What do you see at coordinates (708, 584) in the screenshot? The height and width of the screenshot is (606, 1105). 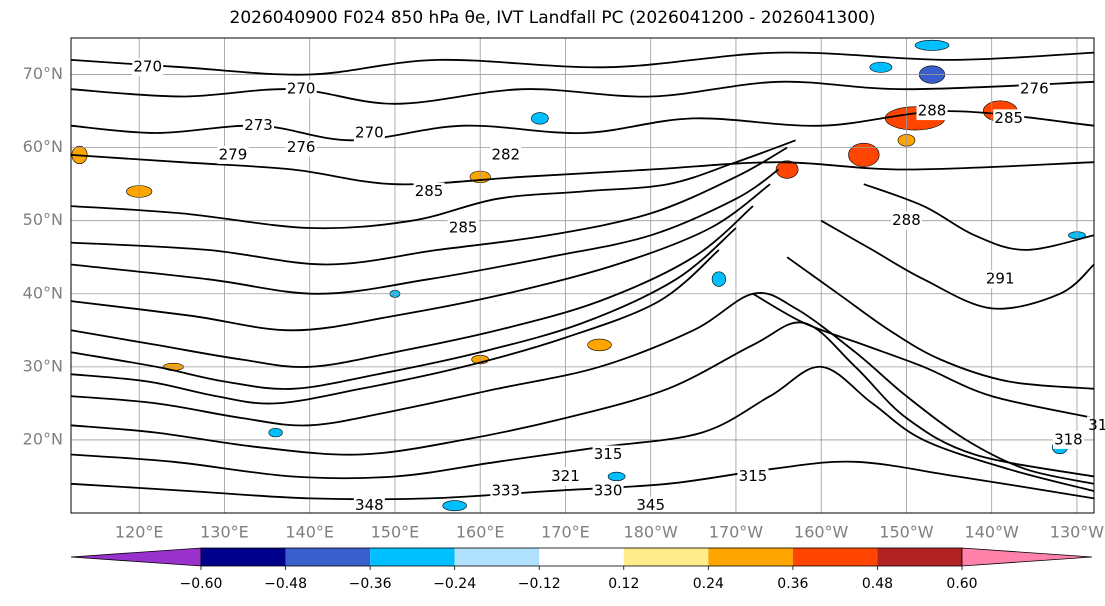 I see `colorbar-tick-label: 0.24` at bounding box center [708, 584].